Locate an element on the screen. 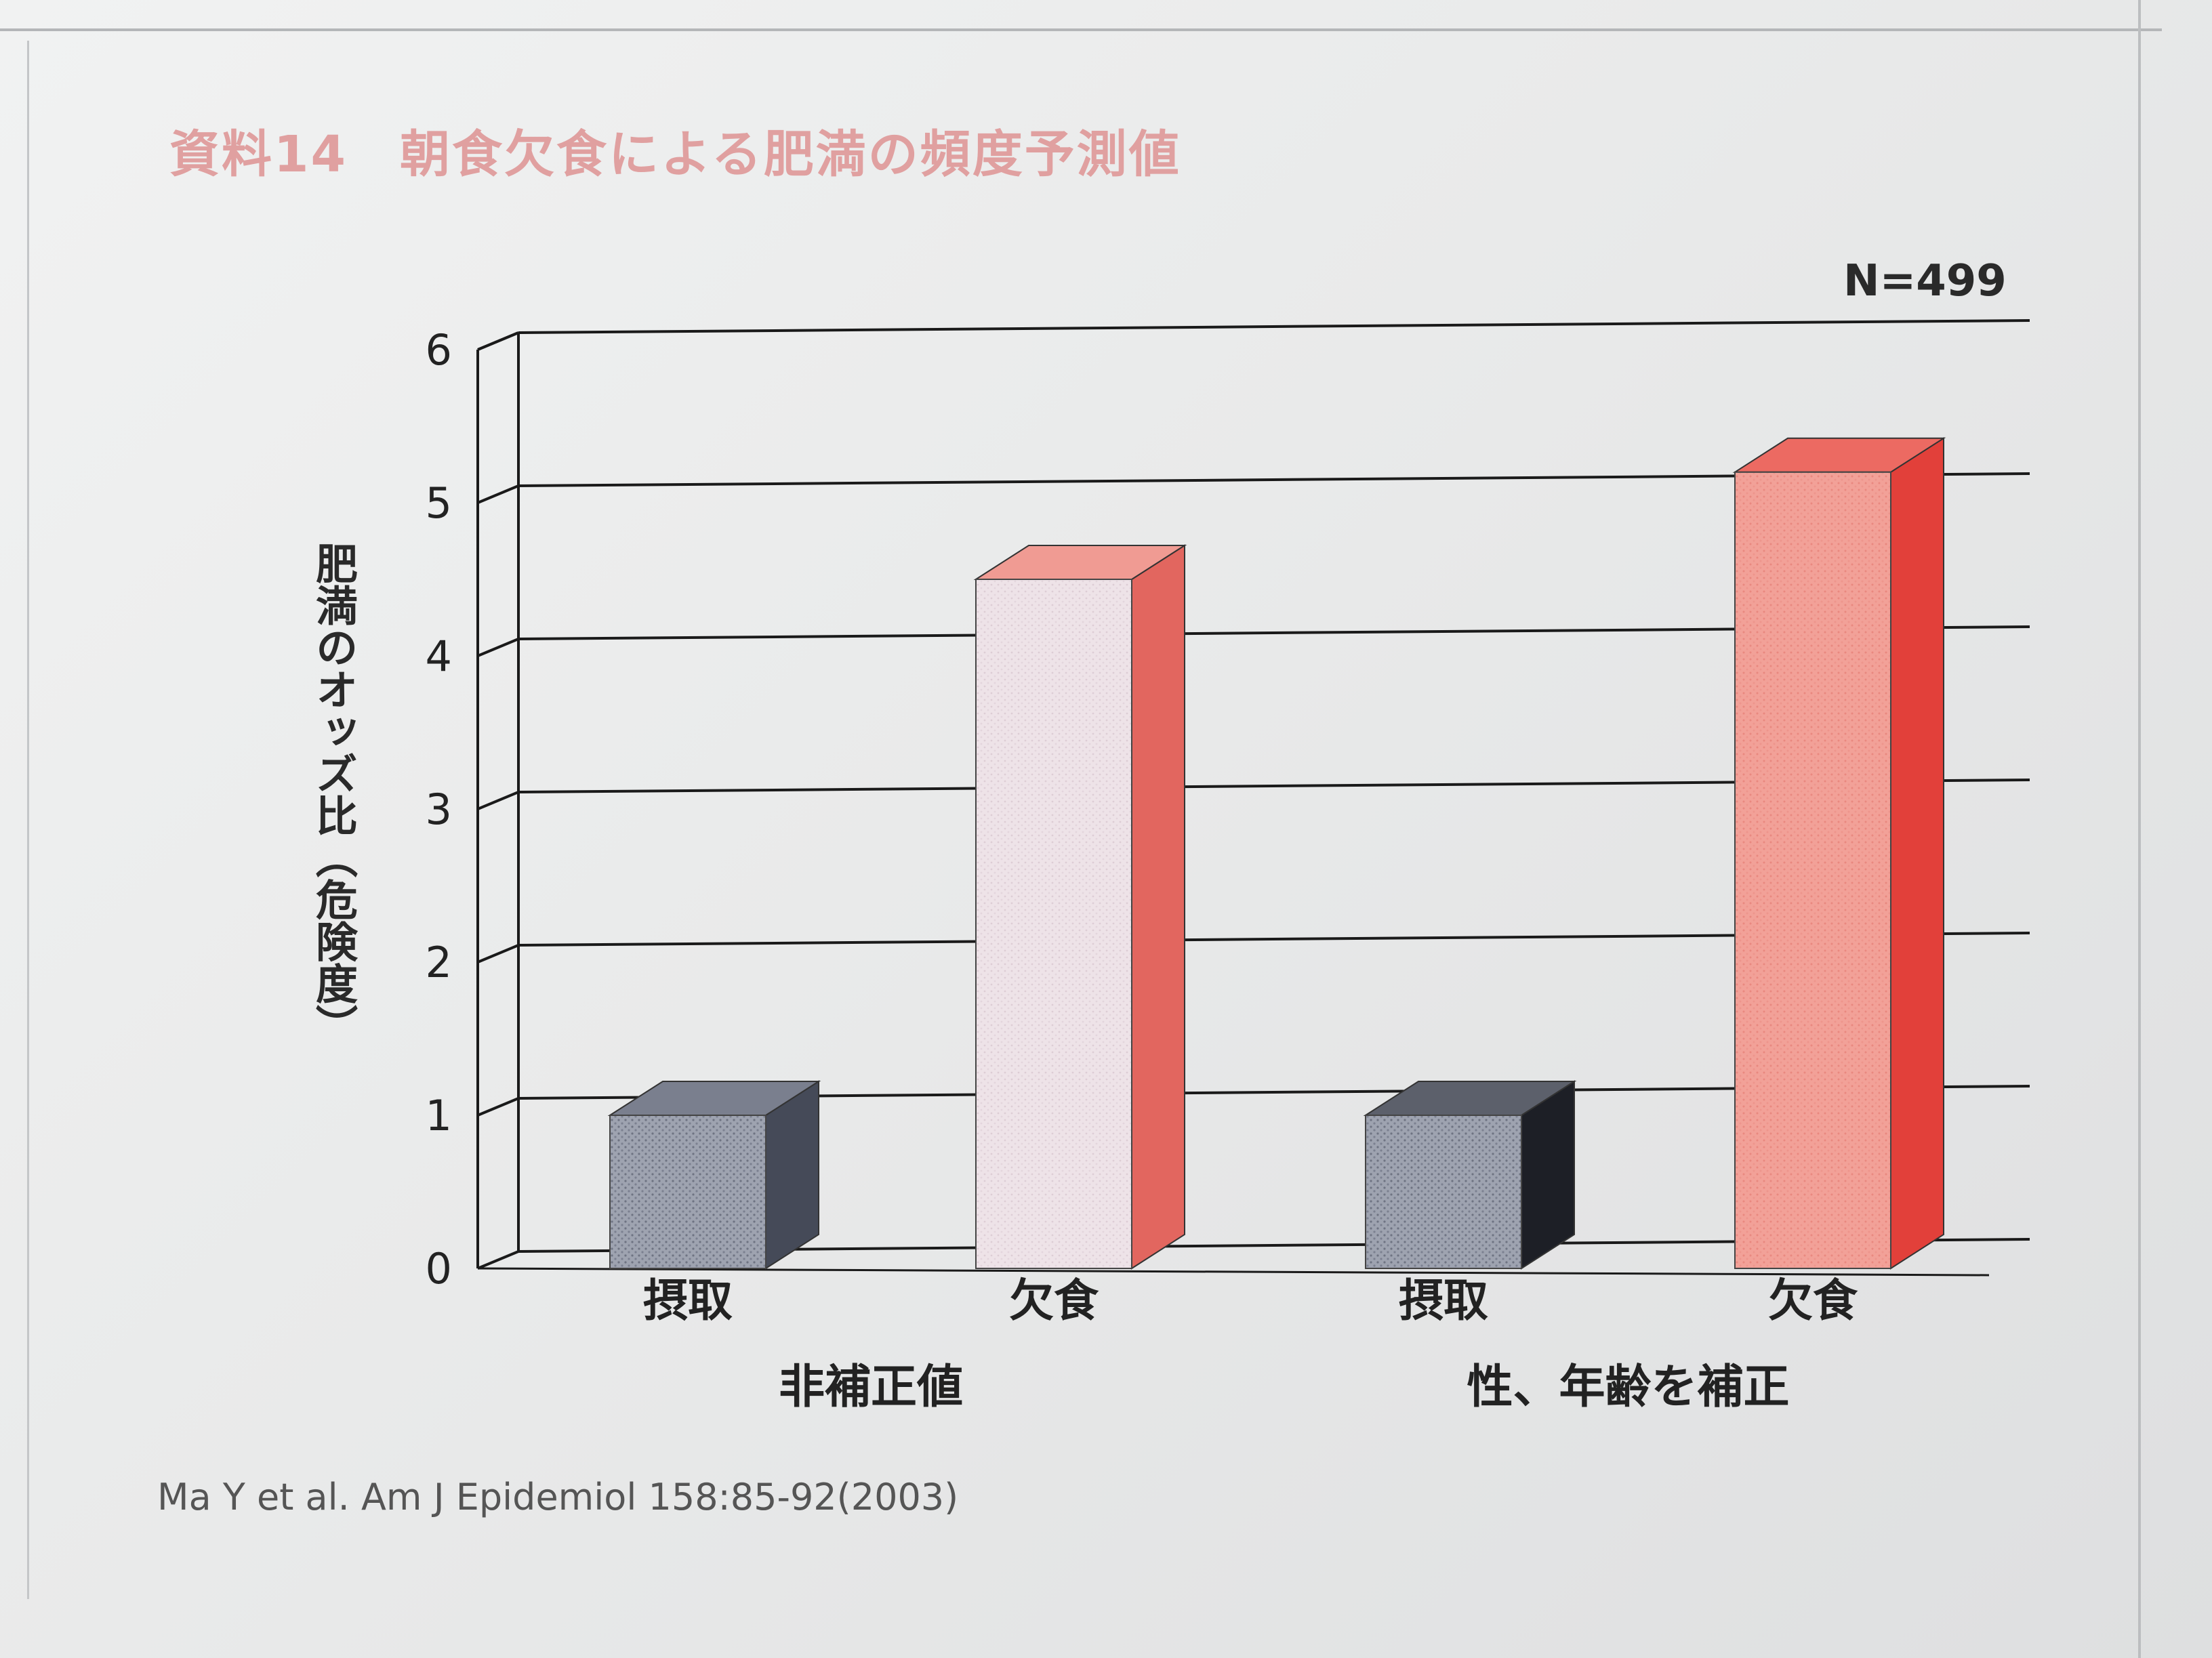  y-tick-label: 0 is located at coordinates (439, 1268).